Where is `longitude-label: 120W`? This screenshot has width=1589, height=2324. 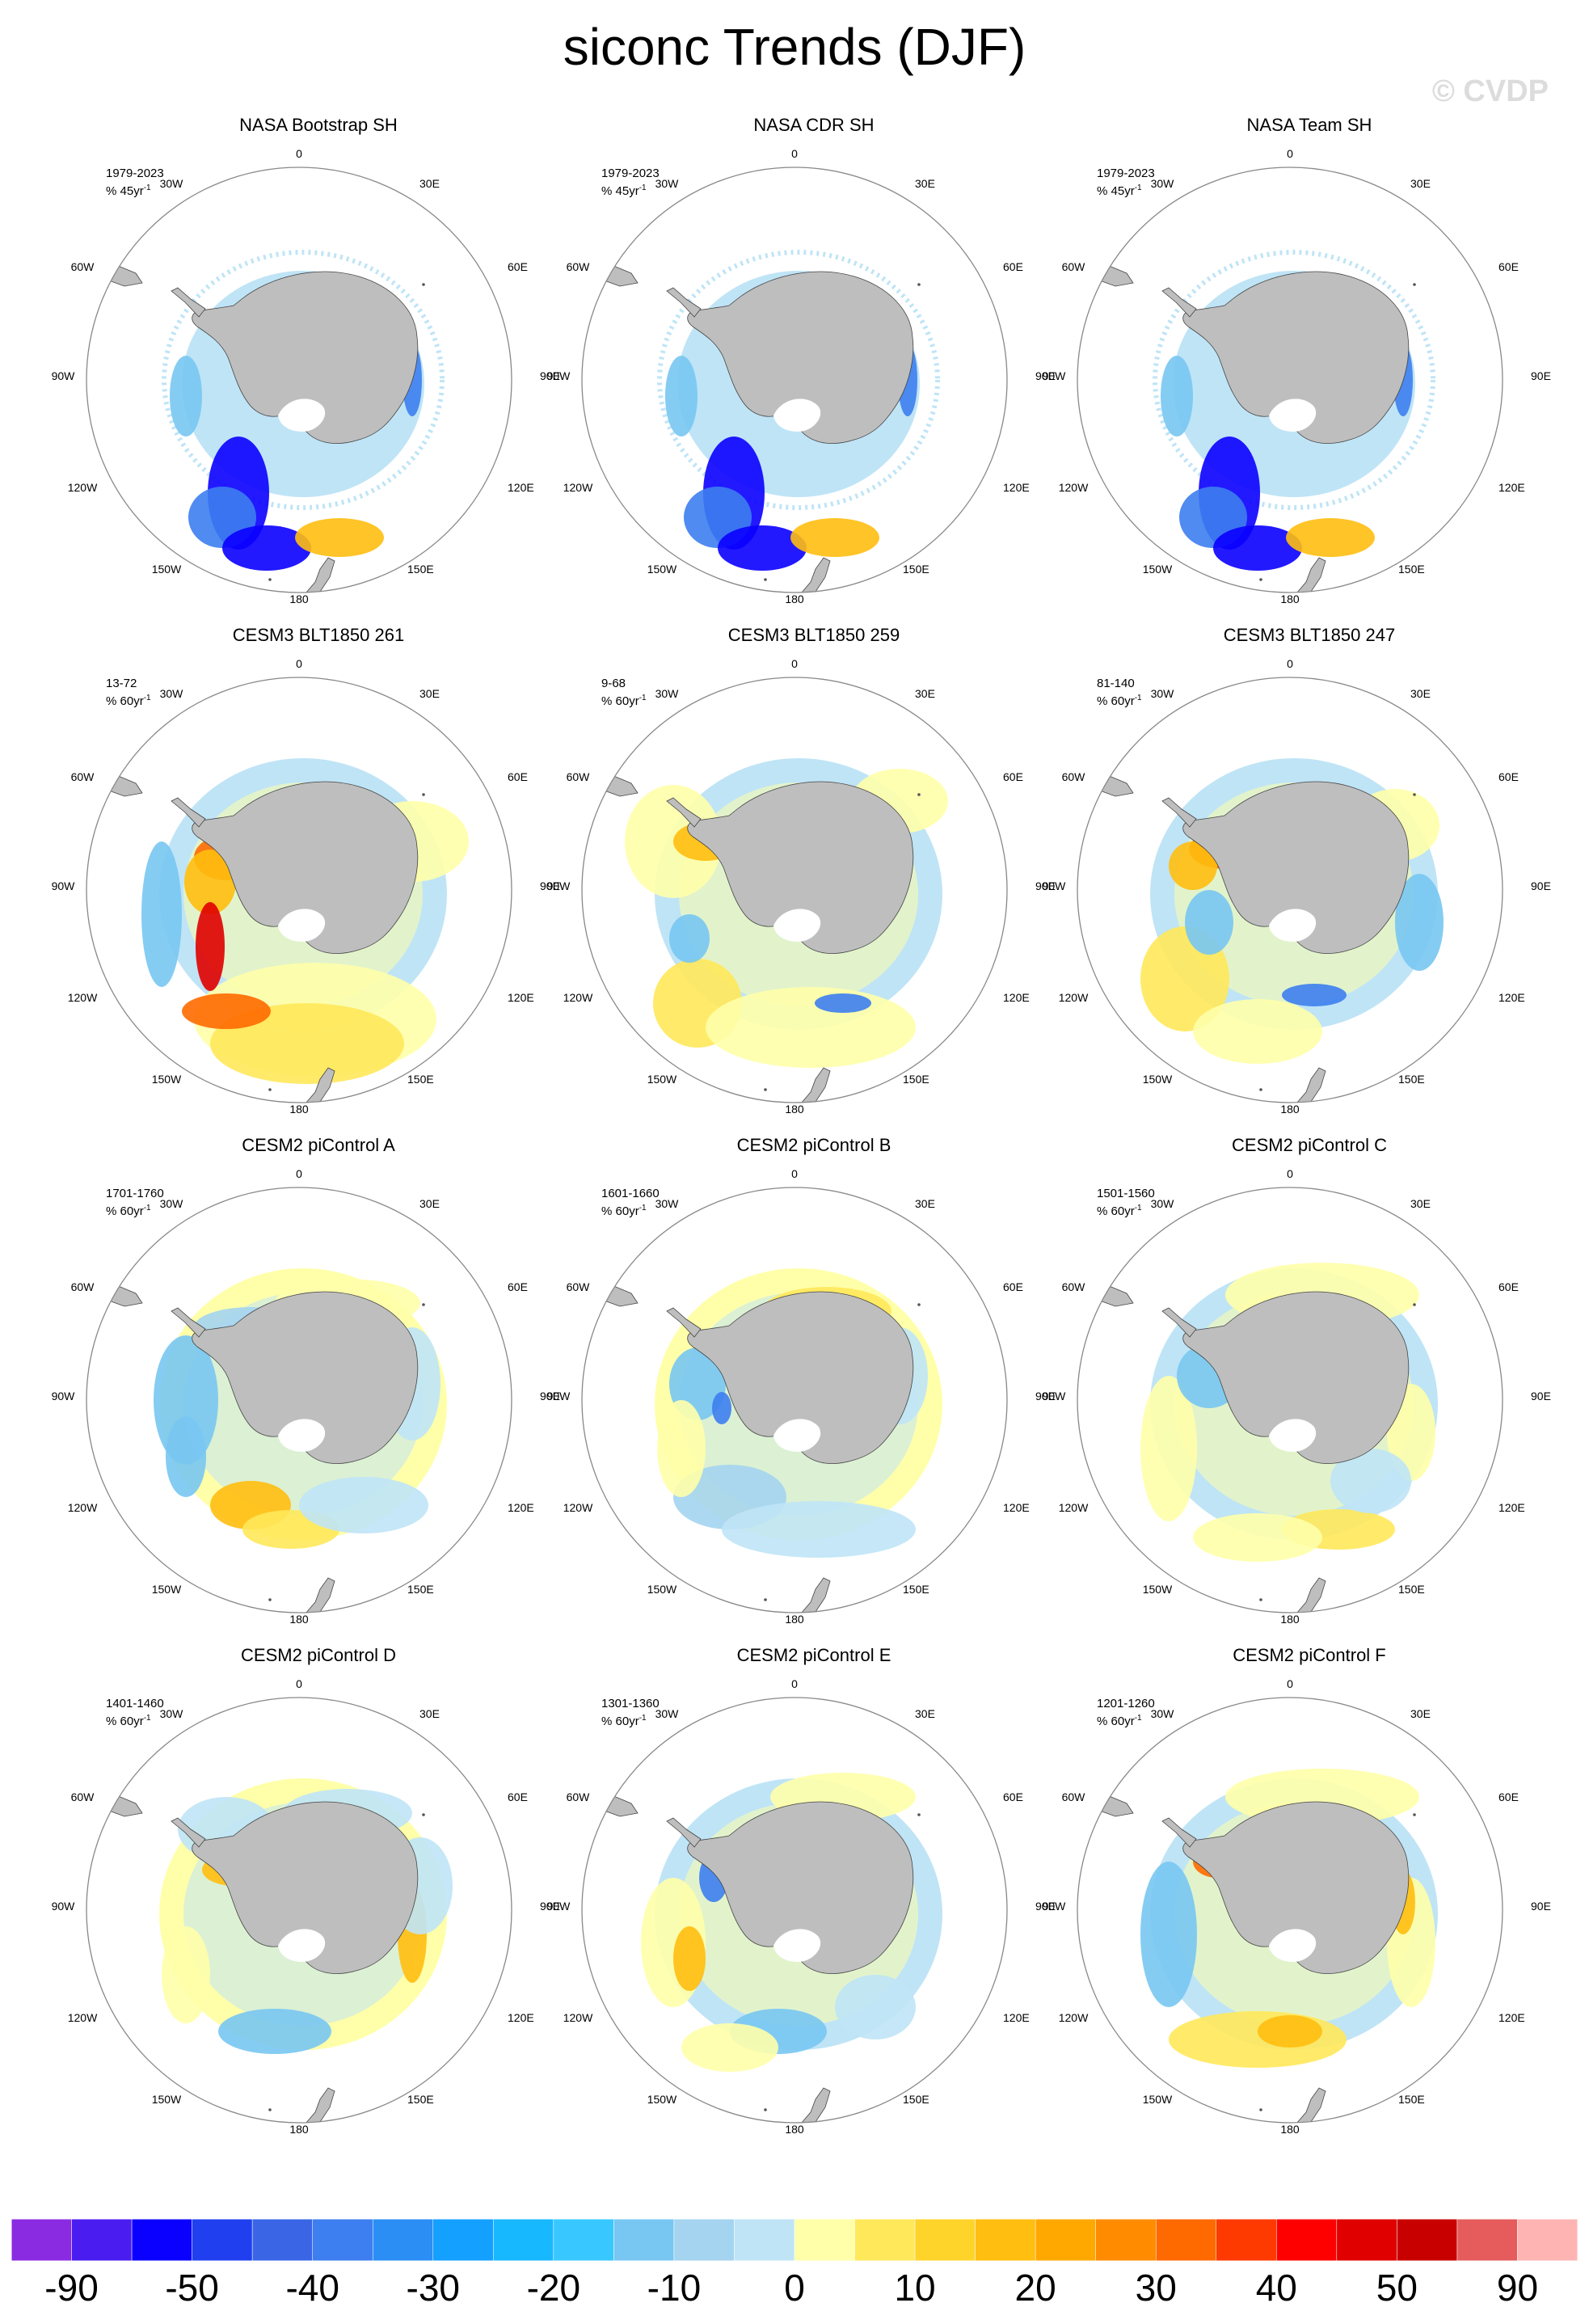 longitude-label: 120W is located at coordinates (83, 2017).